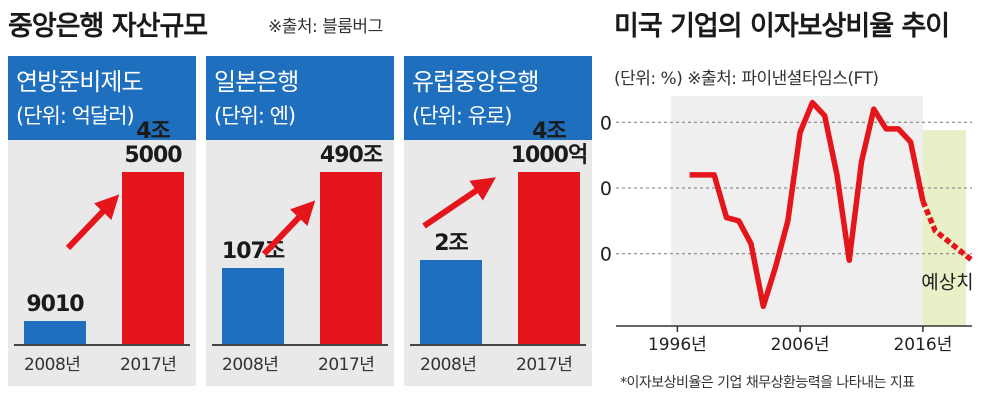  Describe the element at coordinates (606, 255) in the screenshot. I see `y-tick-label: 5.0` at that location.